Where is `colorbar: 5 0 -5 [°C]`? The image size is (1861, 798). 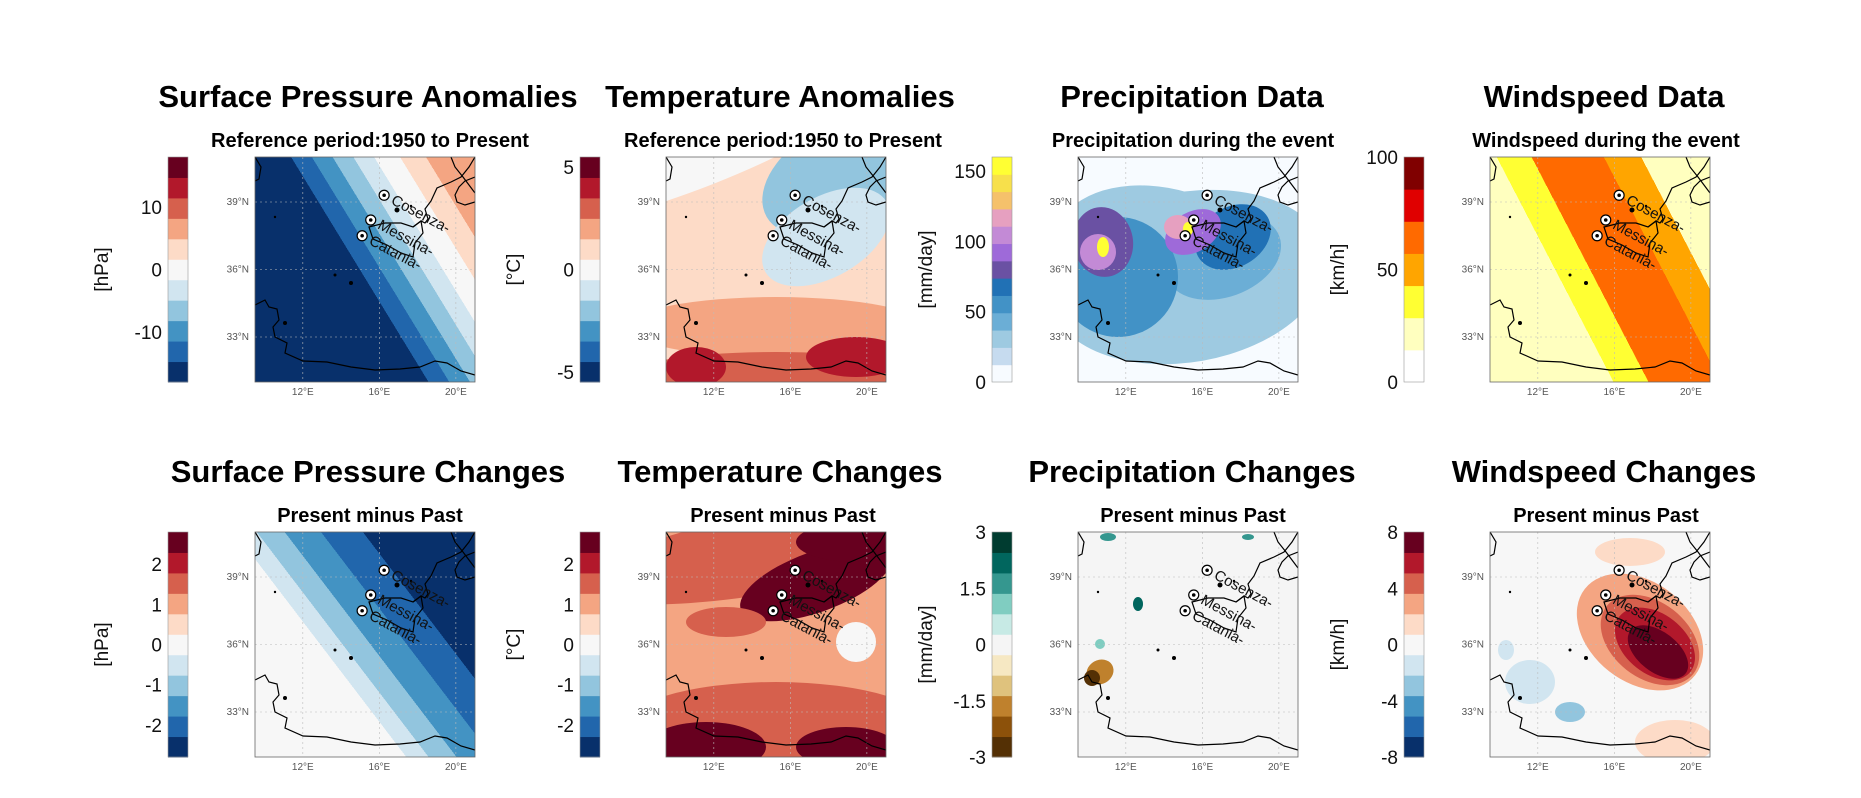 colorbar: 5 0 -5 [°C] is located at coordinates (552, 270).